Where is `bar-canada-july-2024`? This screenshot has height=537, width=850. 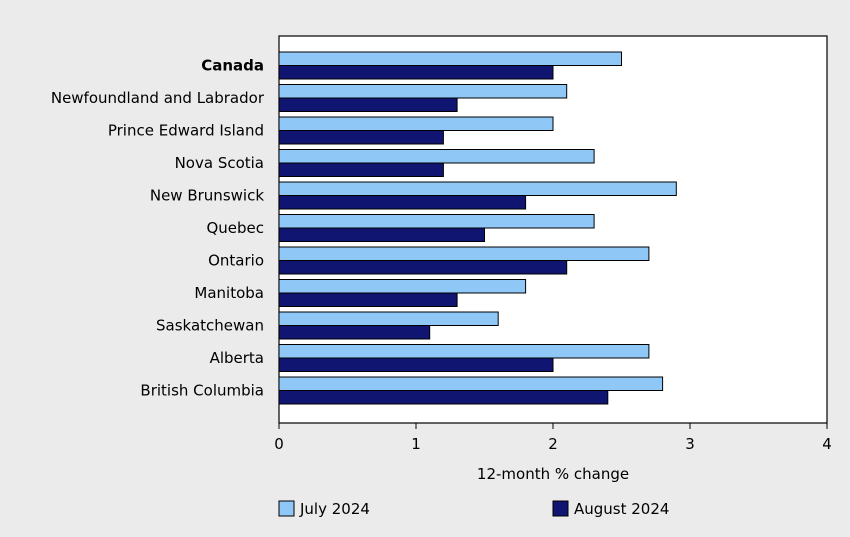
bar-canada-july-2024 is located at coordinates (450, 58).